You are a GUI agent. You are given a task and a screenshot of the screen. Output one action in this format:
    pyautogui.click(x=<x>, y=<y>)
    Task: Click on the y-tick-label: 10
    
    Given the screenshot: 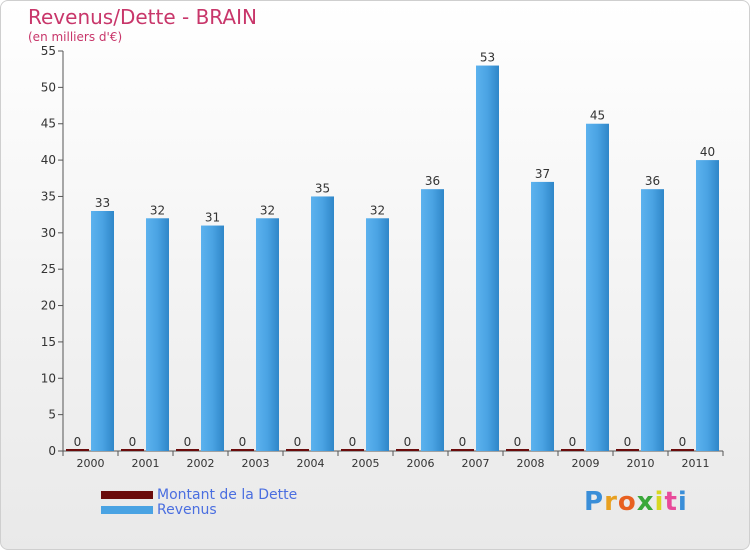 What is the action you would take?
    pyautogui.click(x=48, y=378)
    